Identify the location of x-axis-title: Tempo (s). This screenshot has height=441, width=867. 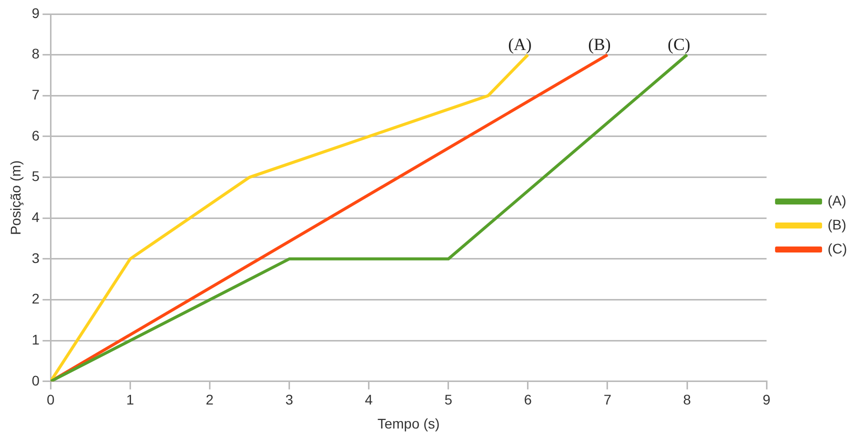
(408, 423).